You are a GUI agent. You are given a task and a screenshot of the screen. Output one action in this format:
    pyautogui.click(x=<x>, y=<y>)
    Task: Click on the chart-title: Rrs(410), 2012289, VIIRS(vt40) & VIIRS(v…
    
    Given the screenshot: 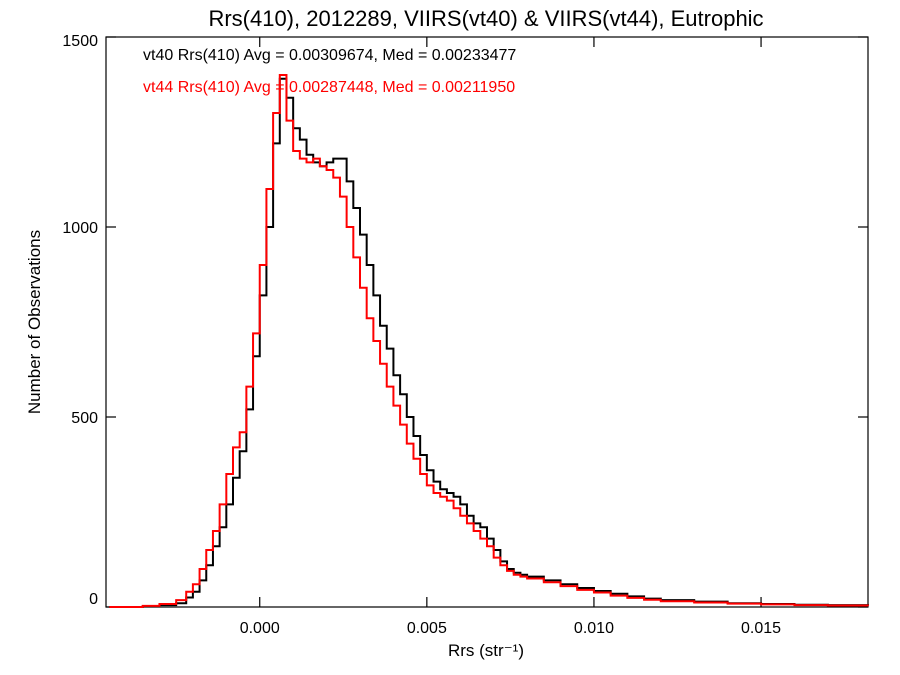 What is the action you would take?
    pyautogui.click(x=485, y=18)
    